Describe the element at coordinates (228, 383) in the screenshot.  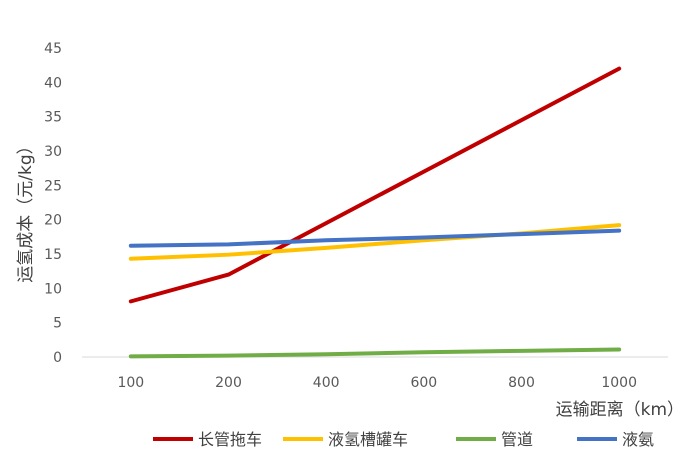
I see `x-tick-label: 200` at that location.